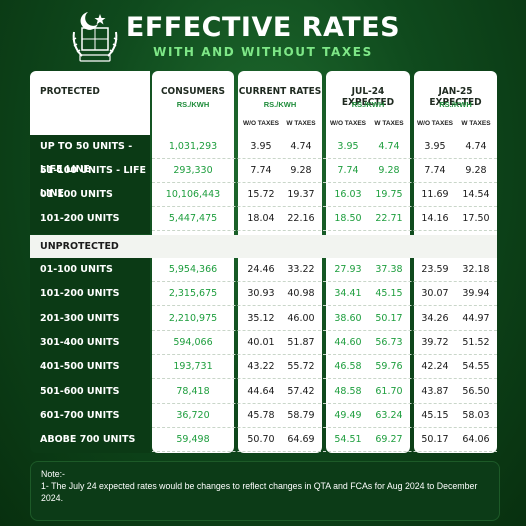 Image resolution: width=526 pixels, height=526 pixels. What do you see at coordinates (80, 342) in the screenshot?
I see `row-label: 301-400 UNITS` at bounding box center [80, 342].